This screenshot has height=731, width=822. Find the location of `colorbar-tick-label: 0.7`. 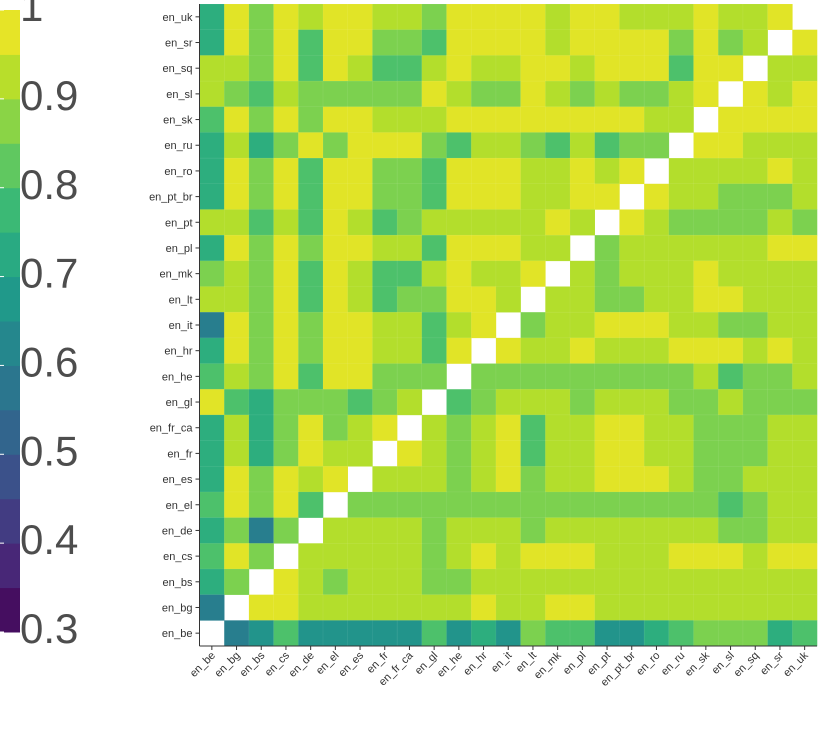

colorbar-tick-label: 0.7 is located at coordinates (49, 273).